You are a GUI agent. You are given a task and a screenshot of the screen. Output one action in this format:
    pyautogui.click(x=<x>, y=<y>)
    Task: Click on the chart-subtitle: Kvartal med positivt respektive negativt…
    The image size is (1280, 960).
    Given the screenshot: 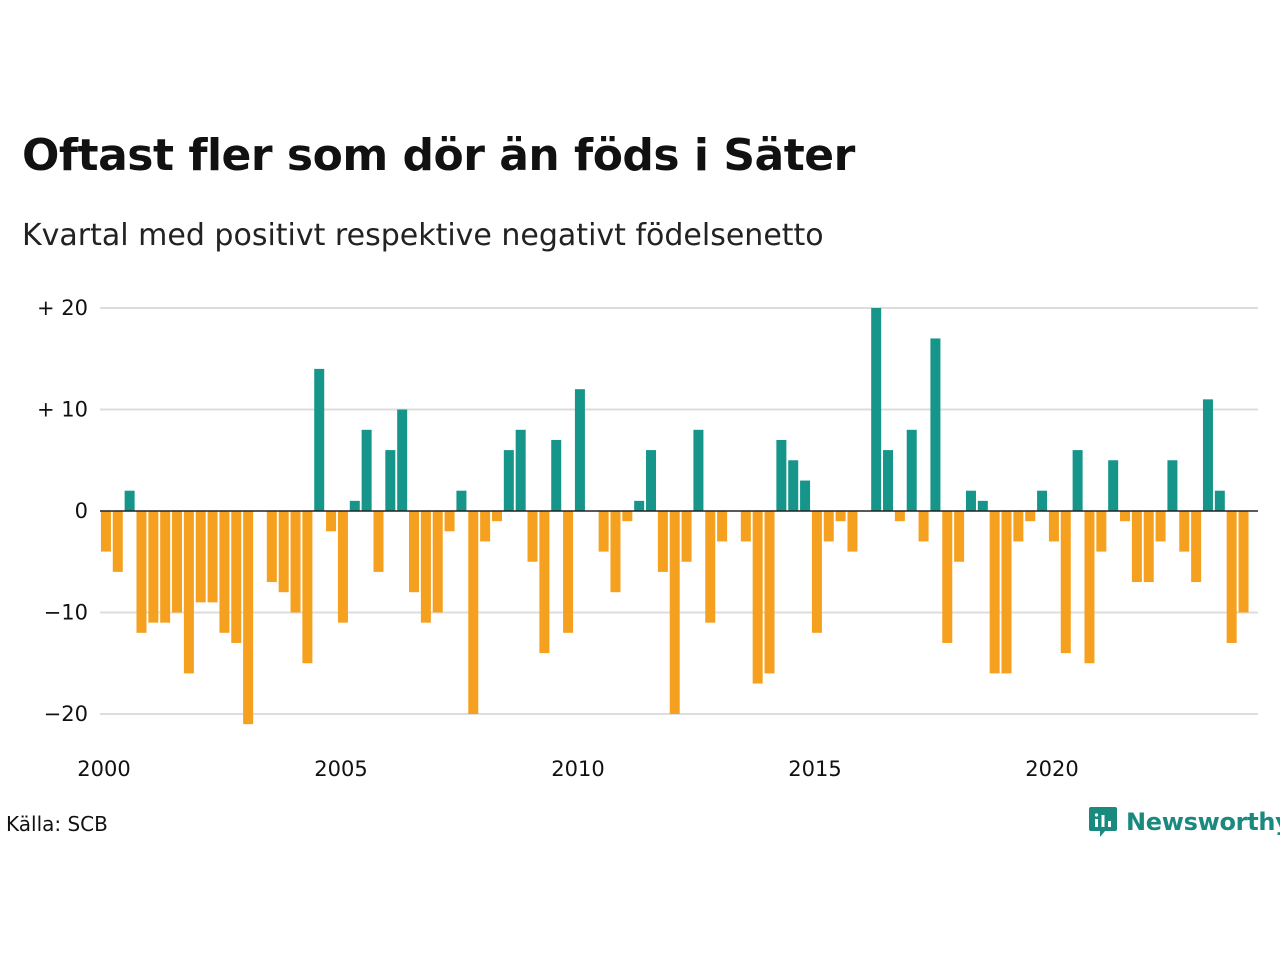 What is the action you would take?
    pyautogui.click(x=423, y=235)
    